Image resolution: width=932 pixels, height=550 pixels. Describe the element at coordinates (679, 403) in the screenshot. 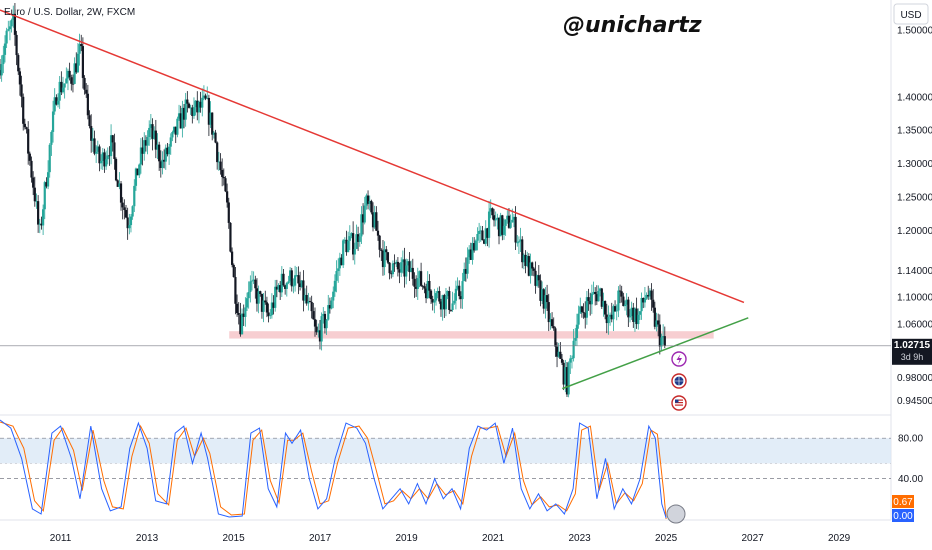

I see `us-flag-icon` at that location.